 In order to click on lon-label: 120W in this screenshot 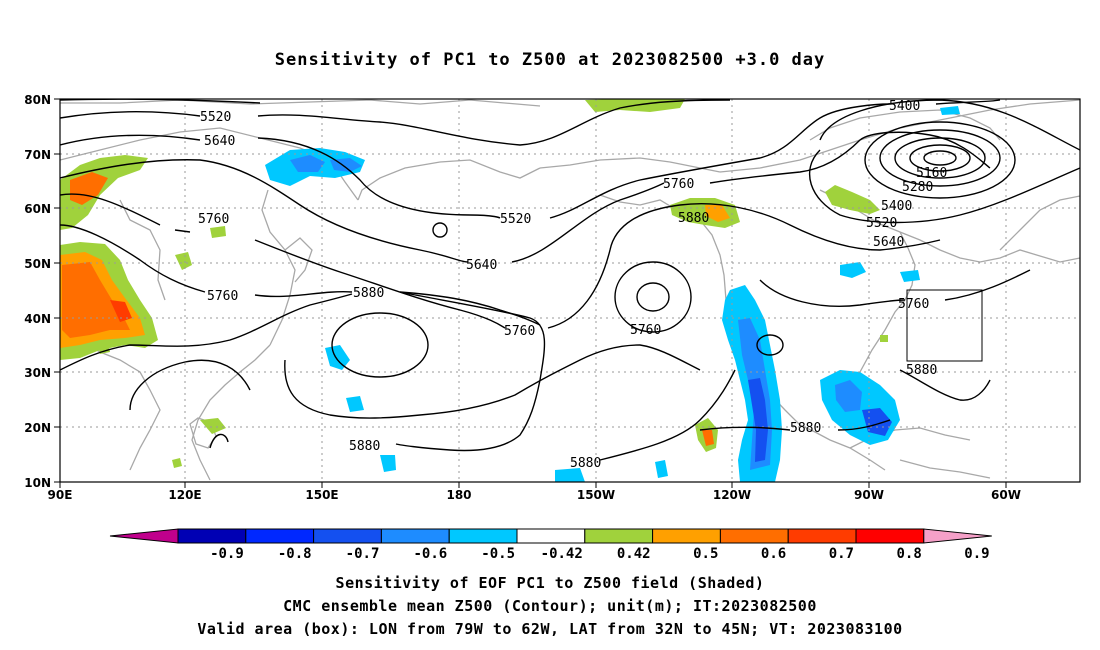, I will do `click(732, 495)`.